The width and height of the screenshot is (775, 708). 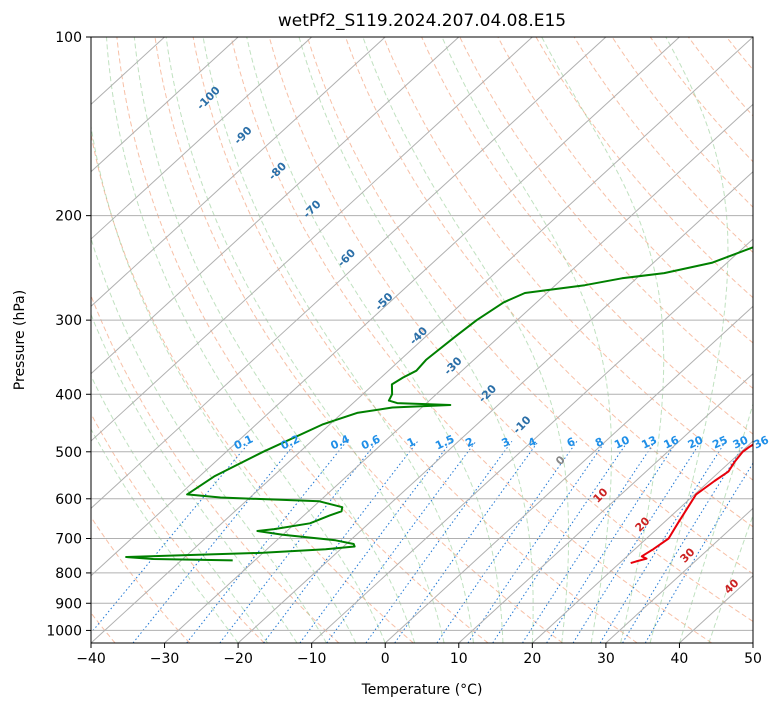 What do you see at coordinates (68, 217) in the screenshot?
I see `y-tick-label: 200` at bounding box center [68, 217].